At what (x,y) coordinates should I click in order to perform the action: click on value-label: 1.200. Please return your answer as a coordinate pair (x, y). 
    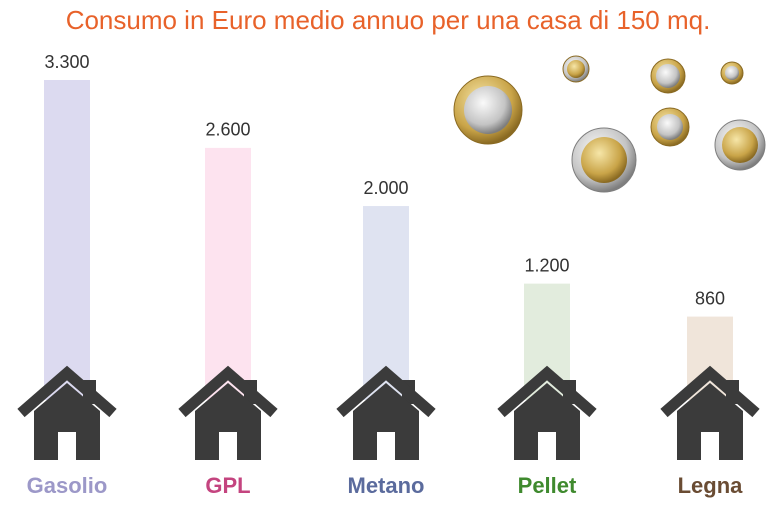
    Looking at the image, I should click on (546, 265).